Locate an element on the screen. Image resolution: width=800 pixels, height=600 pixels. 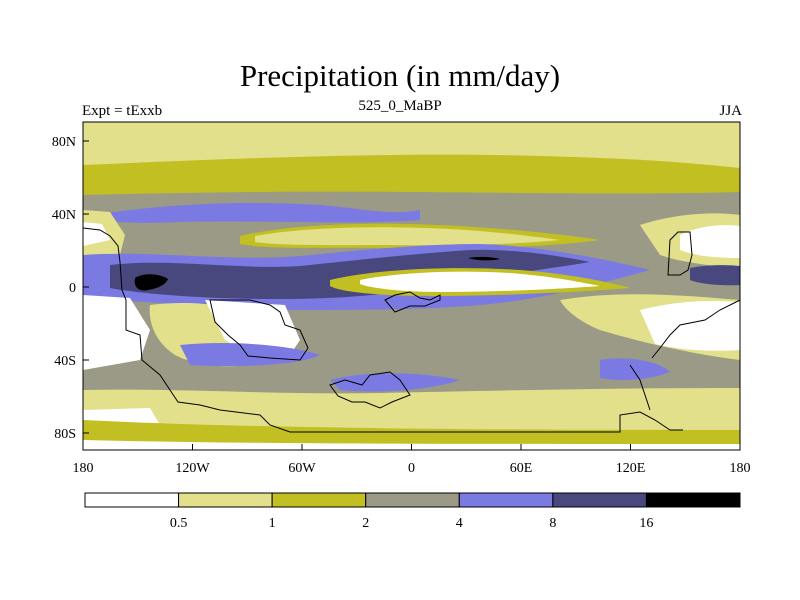
field-north-blue-band is located at coordinates (260, 213).